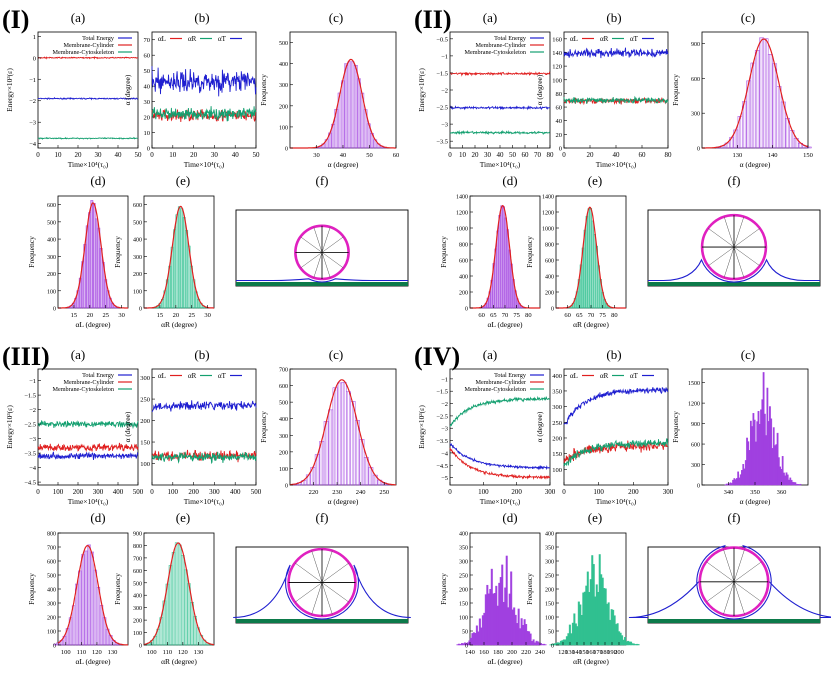 This screenshot has height=675, width=831. Describe the element at coordinates (616, 164) in the screenshot. I see `angle-xlabel: Time×10⁴(τ₀)` at that location.